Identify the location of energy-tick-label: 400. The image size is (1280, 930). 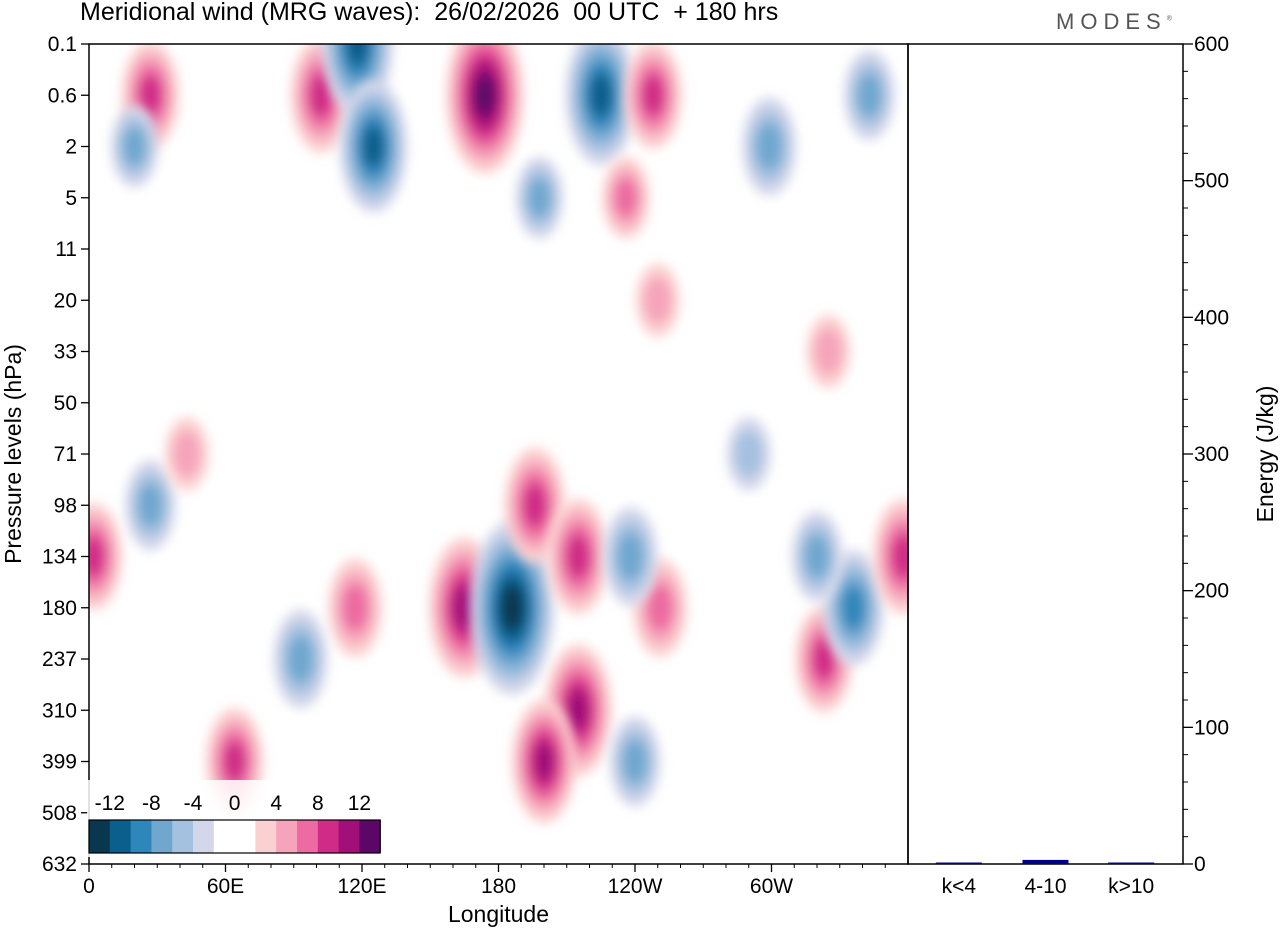
(1211, 317).